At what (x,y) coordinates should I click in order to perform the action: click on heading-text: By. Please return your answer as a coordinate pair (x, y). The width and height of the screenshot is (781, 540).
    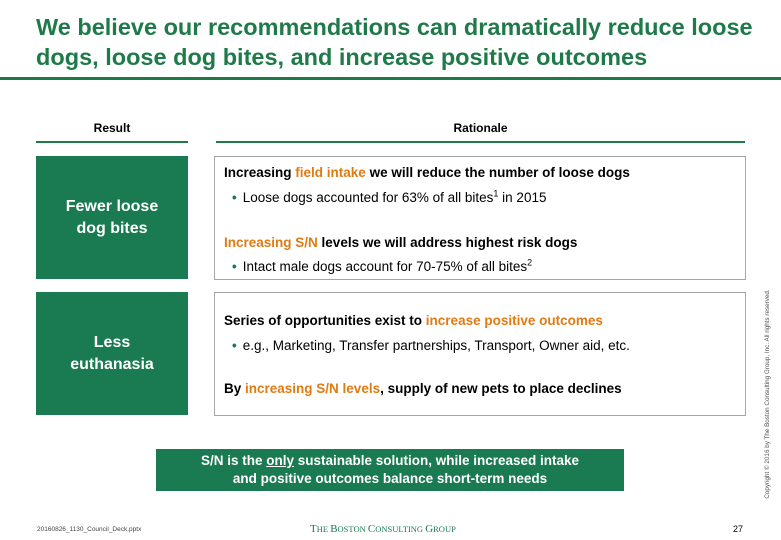
    Looking at the image, I should click on (235, 388).